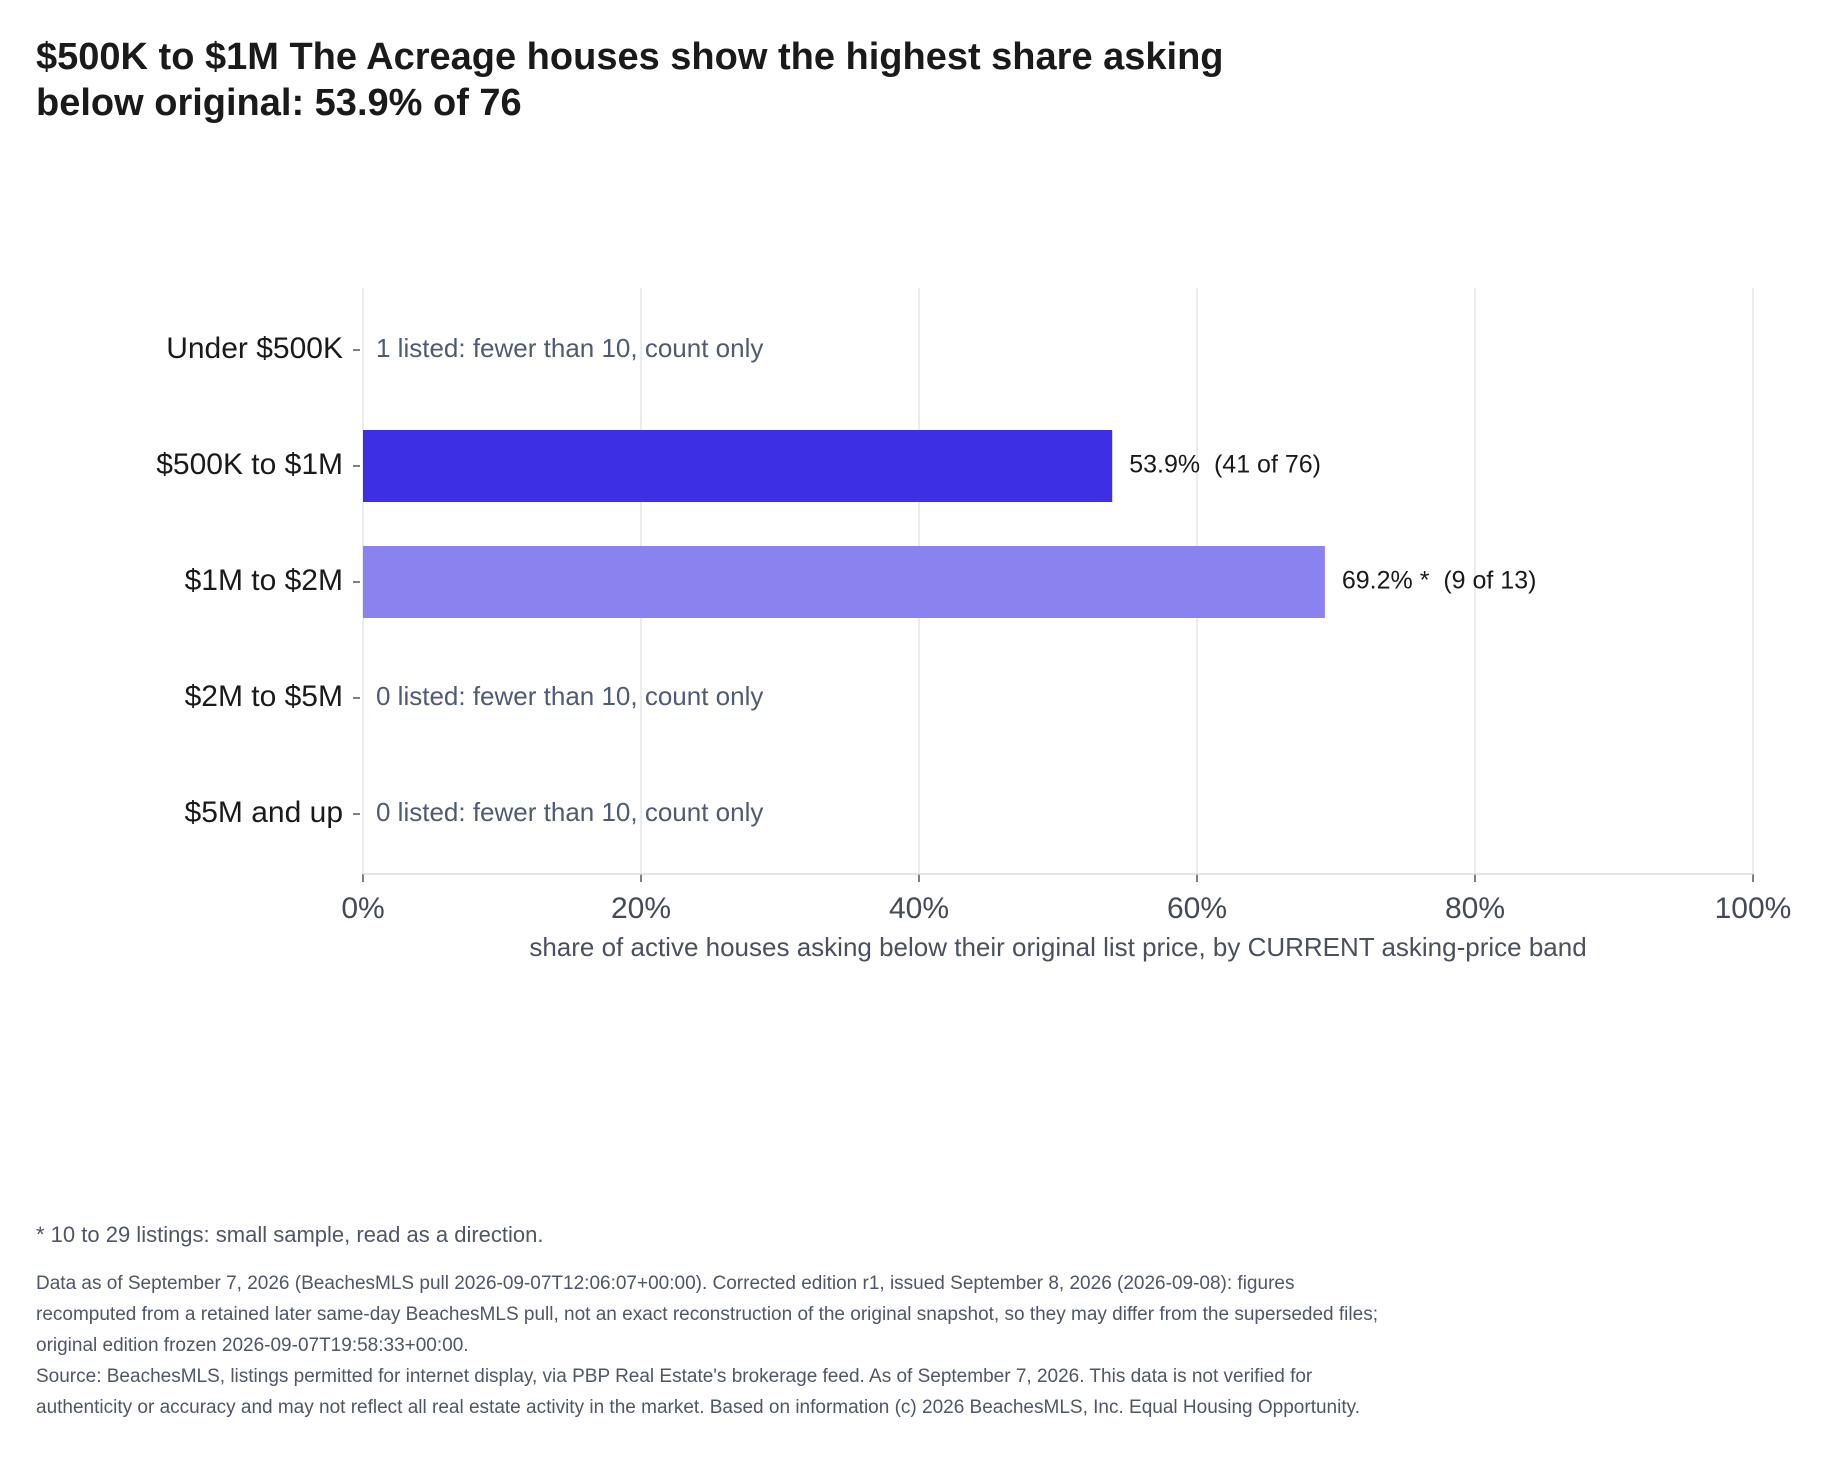 The image size is (1821, 1477). What do you see at coordinates (254, 348) in the screenshot?
I see `category-label: Under $500K` at bounding box center [254, 348].